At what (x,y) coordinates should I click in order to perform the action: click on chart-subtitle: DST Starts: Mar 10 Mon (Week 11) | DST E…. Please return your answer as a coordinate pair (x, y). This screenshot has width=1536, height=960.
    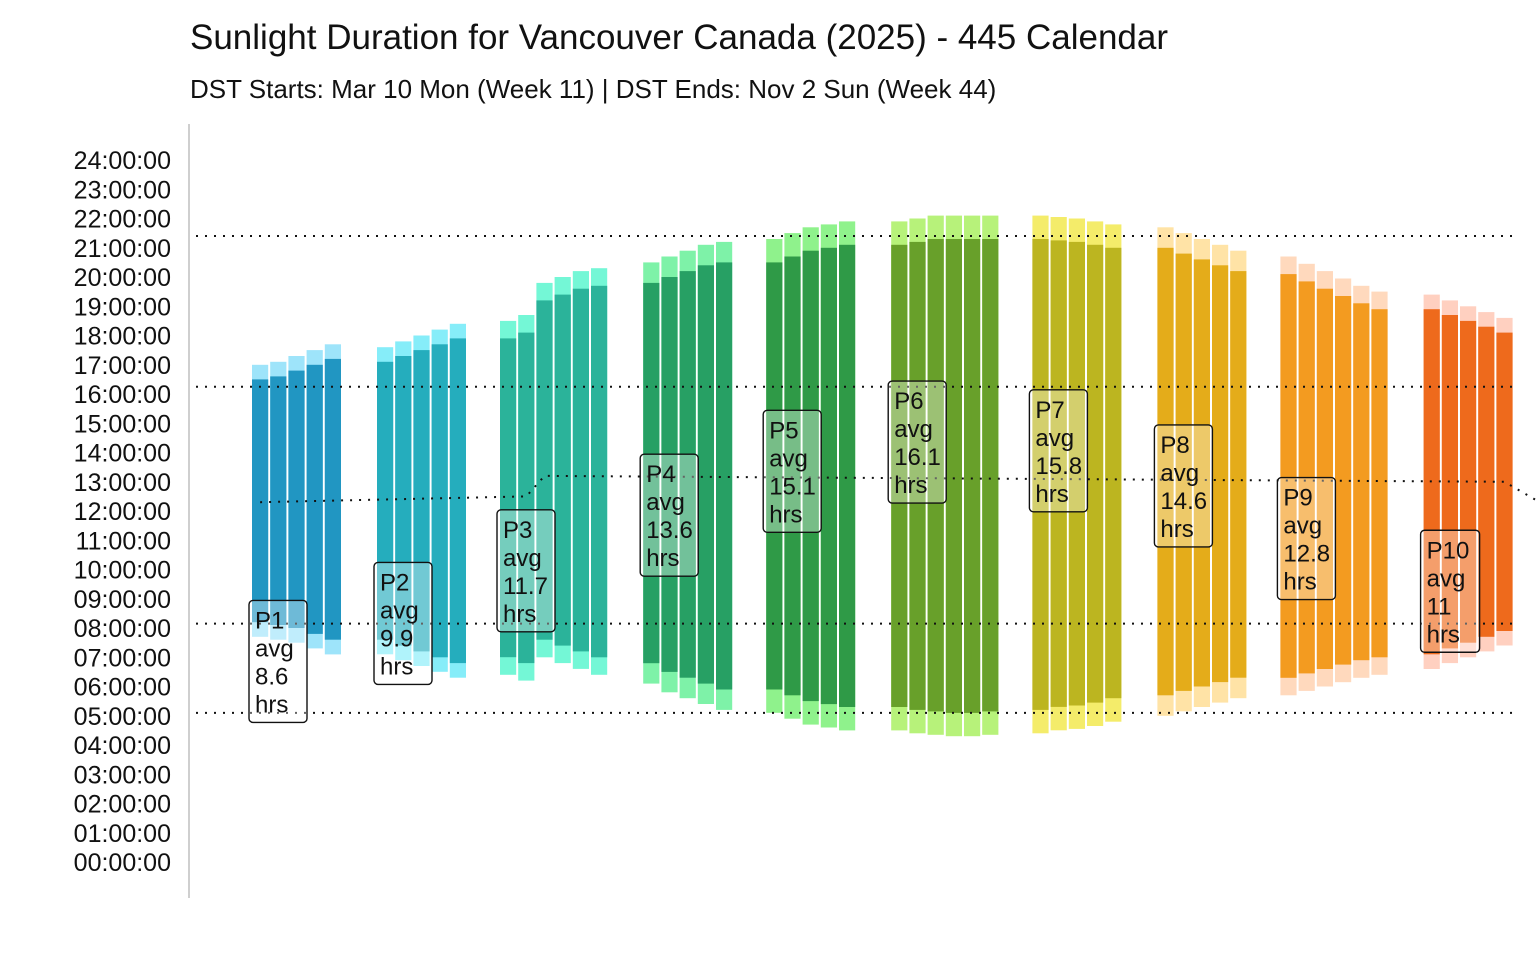
    Looking at the image, I should click on (593, 89).